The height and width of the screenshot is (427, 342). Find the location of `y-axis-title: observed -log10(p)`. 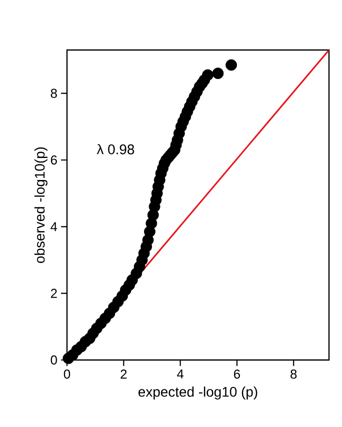

y-axis-title: observed -log10(p) is located at coordinates (41, 205).